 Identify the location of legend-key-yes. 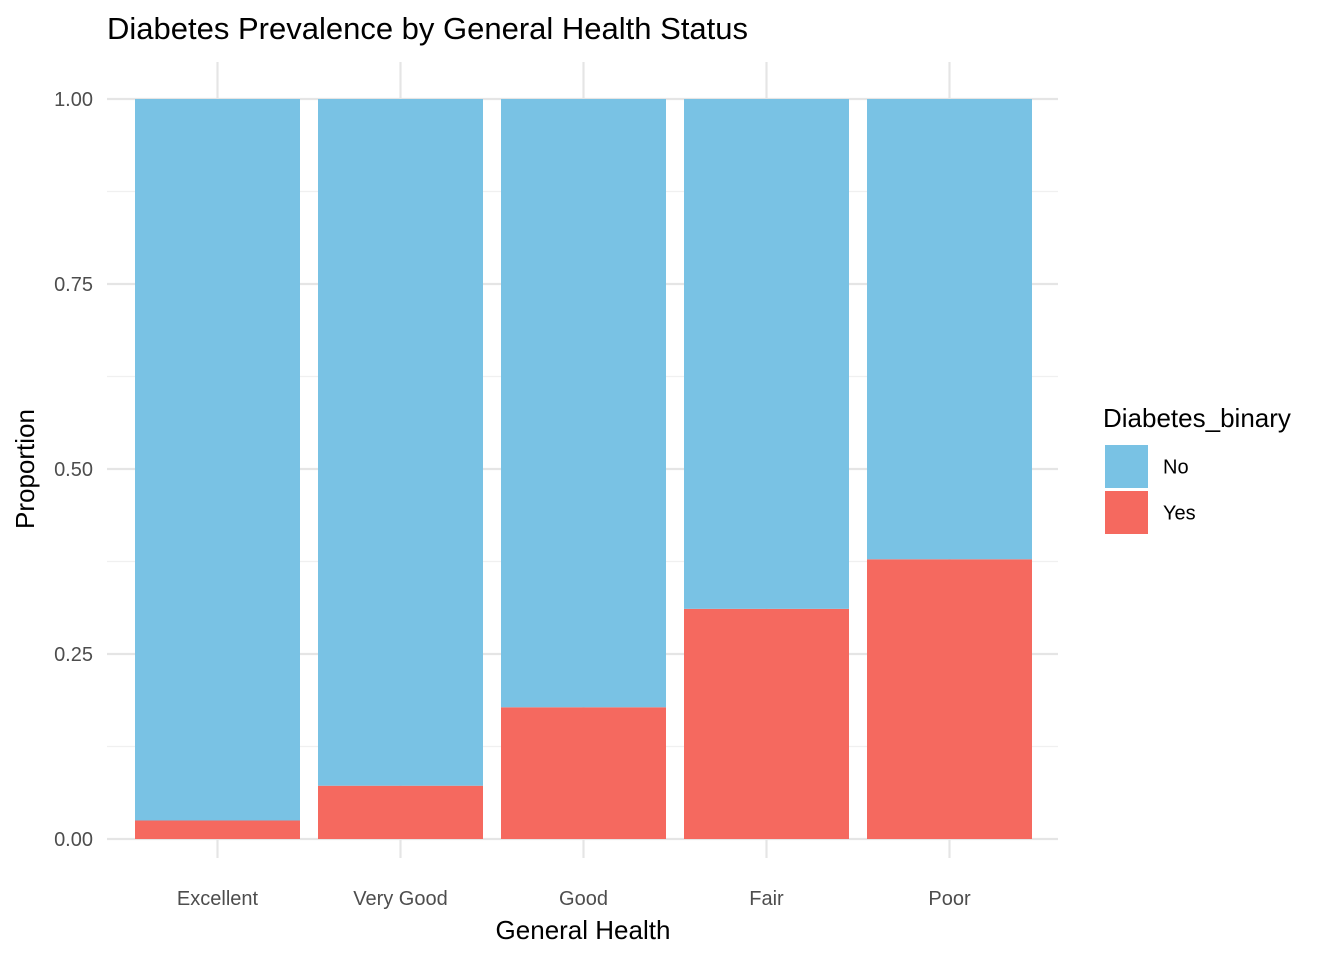
(1126, 512).